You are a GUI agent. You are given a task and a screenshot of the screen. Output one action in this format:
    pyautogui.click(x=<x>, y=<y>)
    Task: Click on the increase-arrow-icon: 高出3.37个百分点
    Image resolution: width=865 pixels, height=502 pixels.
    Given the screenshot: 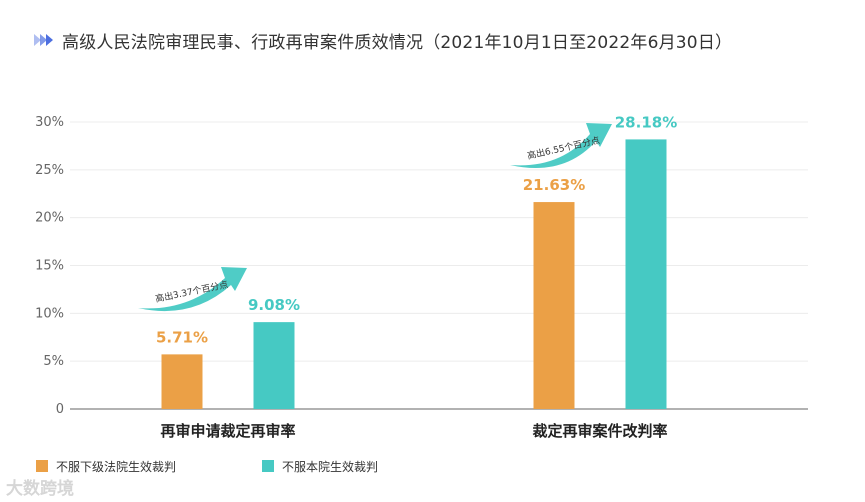 What is the action you would take?
    pyautogui.click(x=192, y=289)
    